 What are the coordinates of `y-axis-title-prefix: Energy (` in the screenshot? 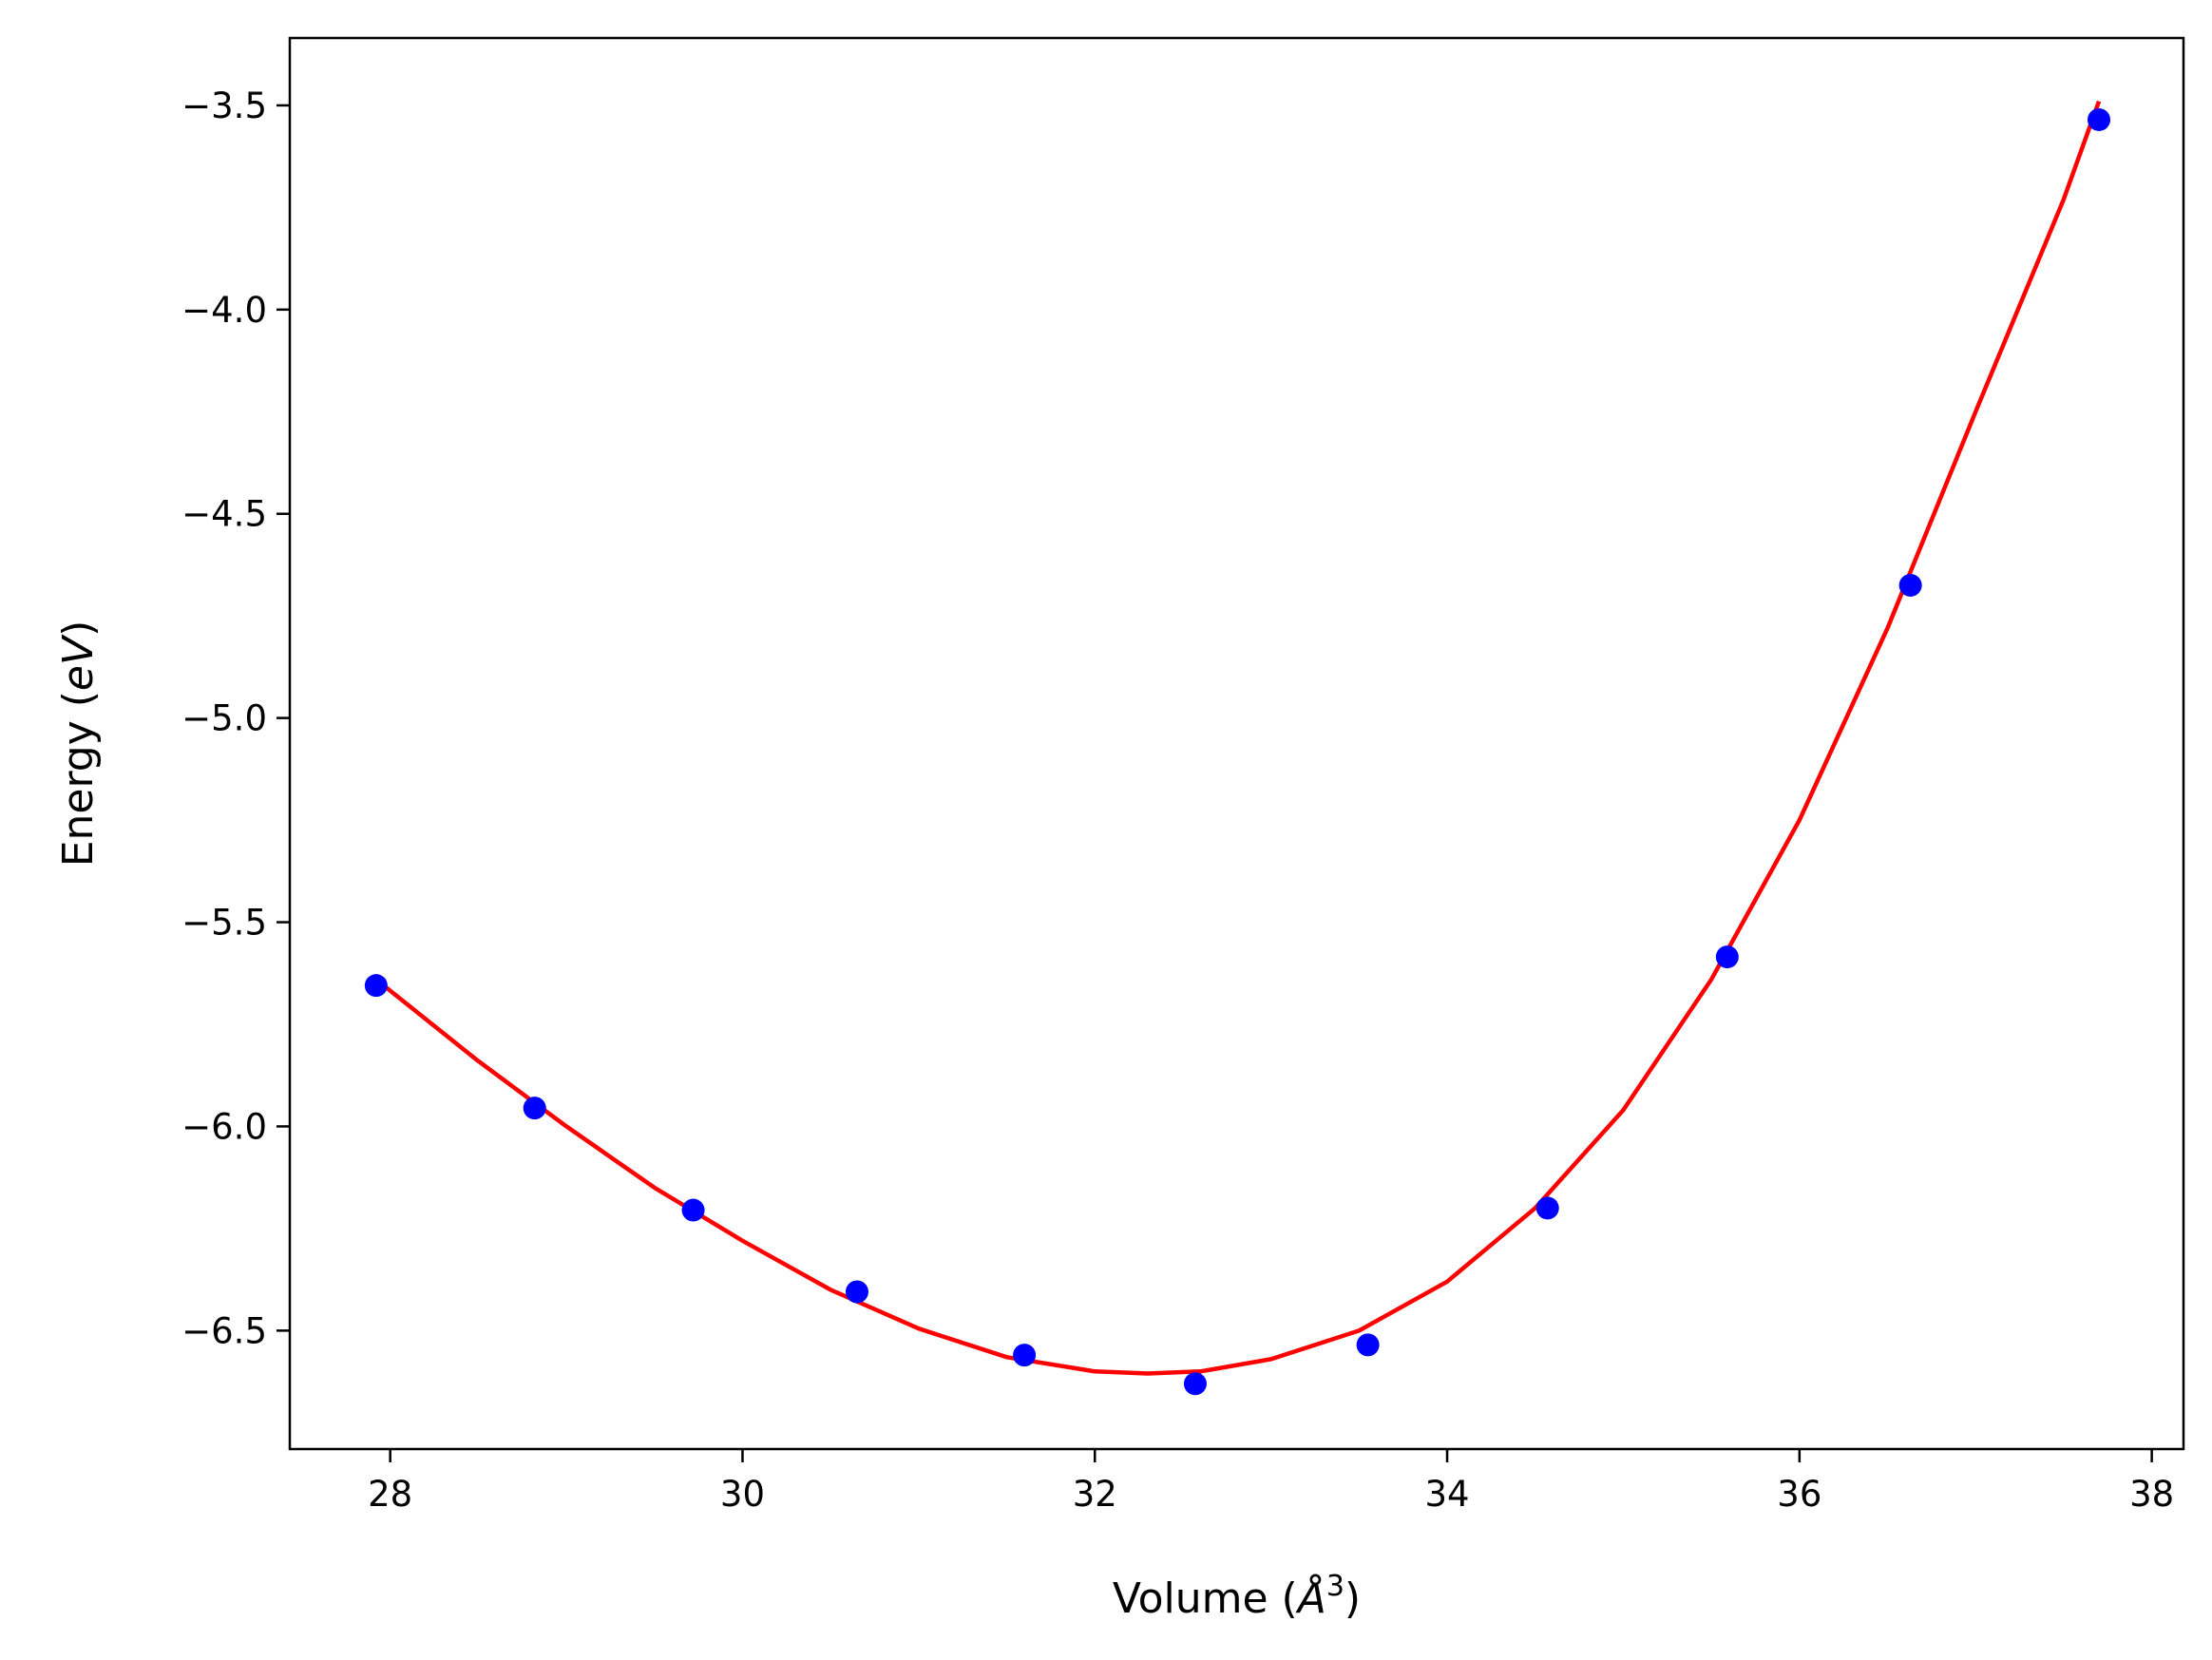 It's located at (78, 779).